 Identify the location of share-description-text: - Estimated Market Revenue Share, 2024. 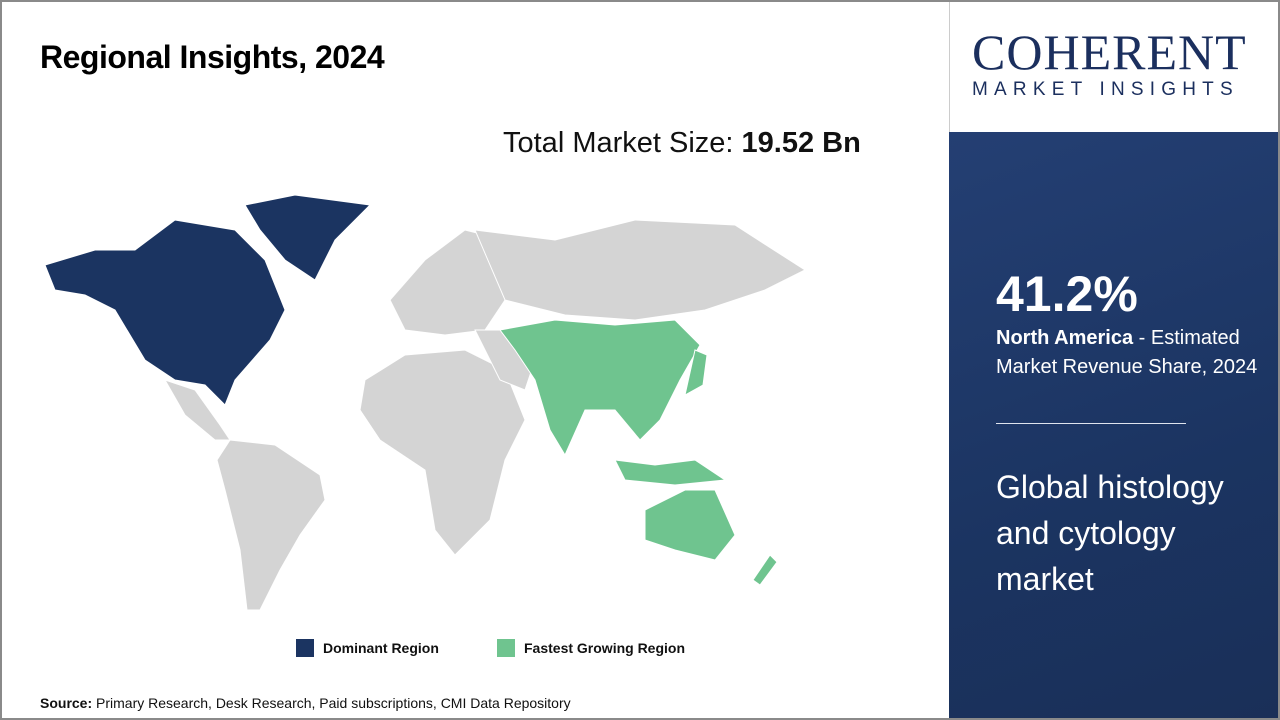
(1127, 352).